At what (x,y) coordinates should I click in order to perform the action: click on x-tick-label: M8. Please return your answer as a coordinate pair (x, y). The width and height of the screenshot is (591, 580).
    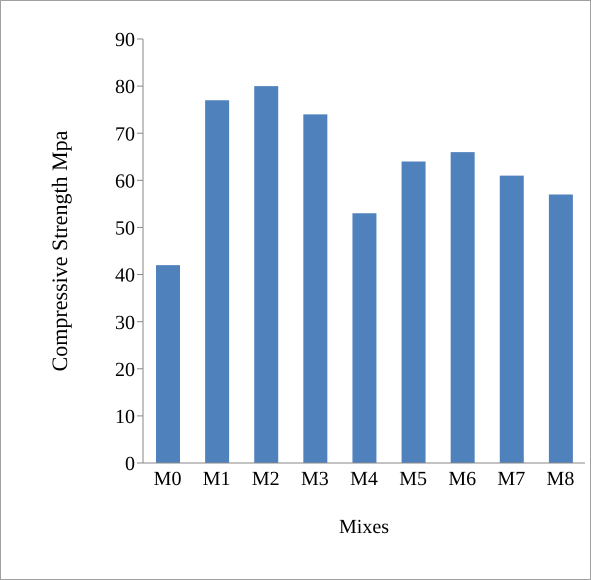
    Looking at the image, I should click on (560, 479).